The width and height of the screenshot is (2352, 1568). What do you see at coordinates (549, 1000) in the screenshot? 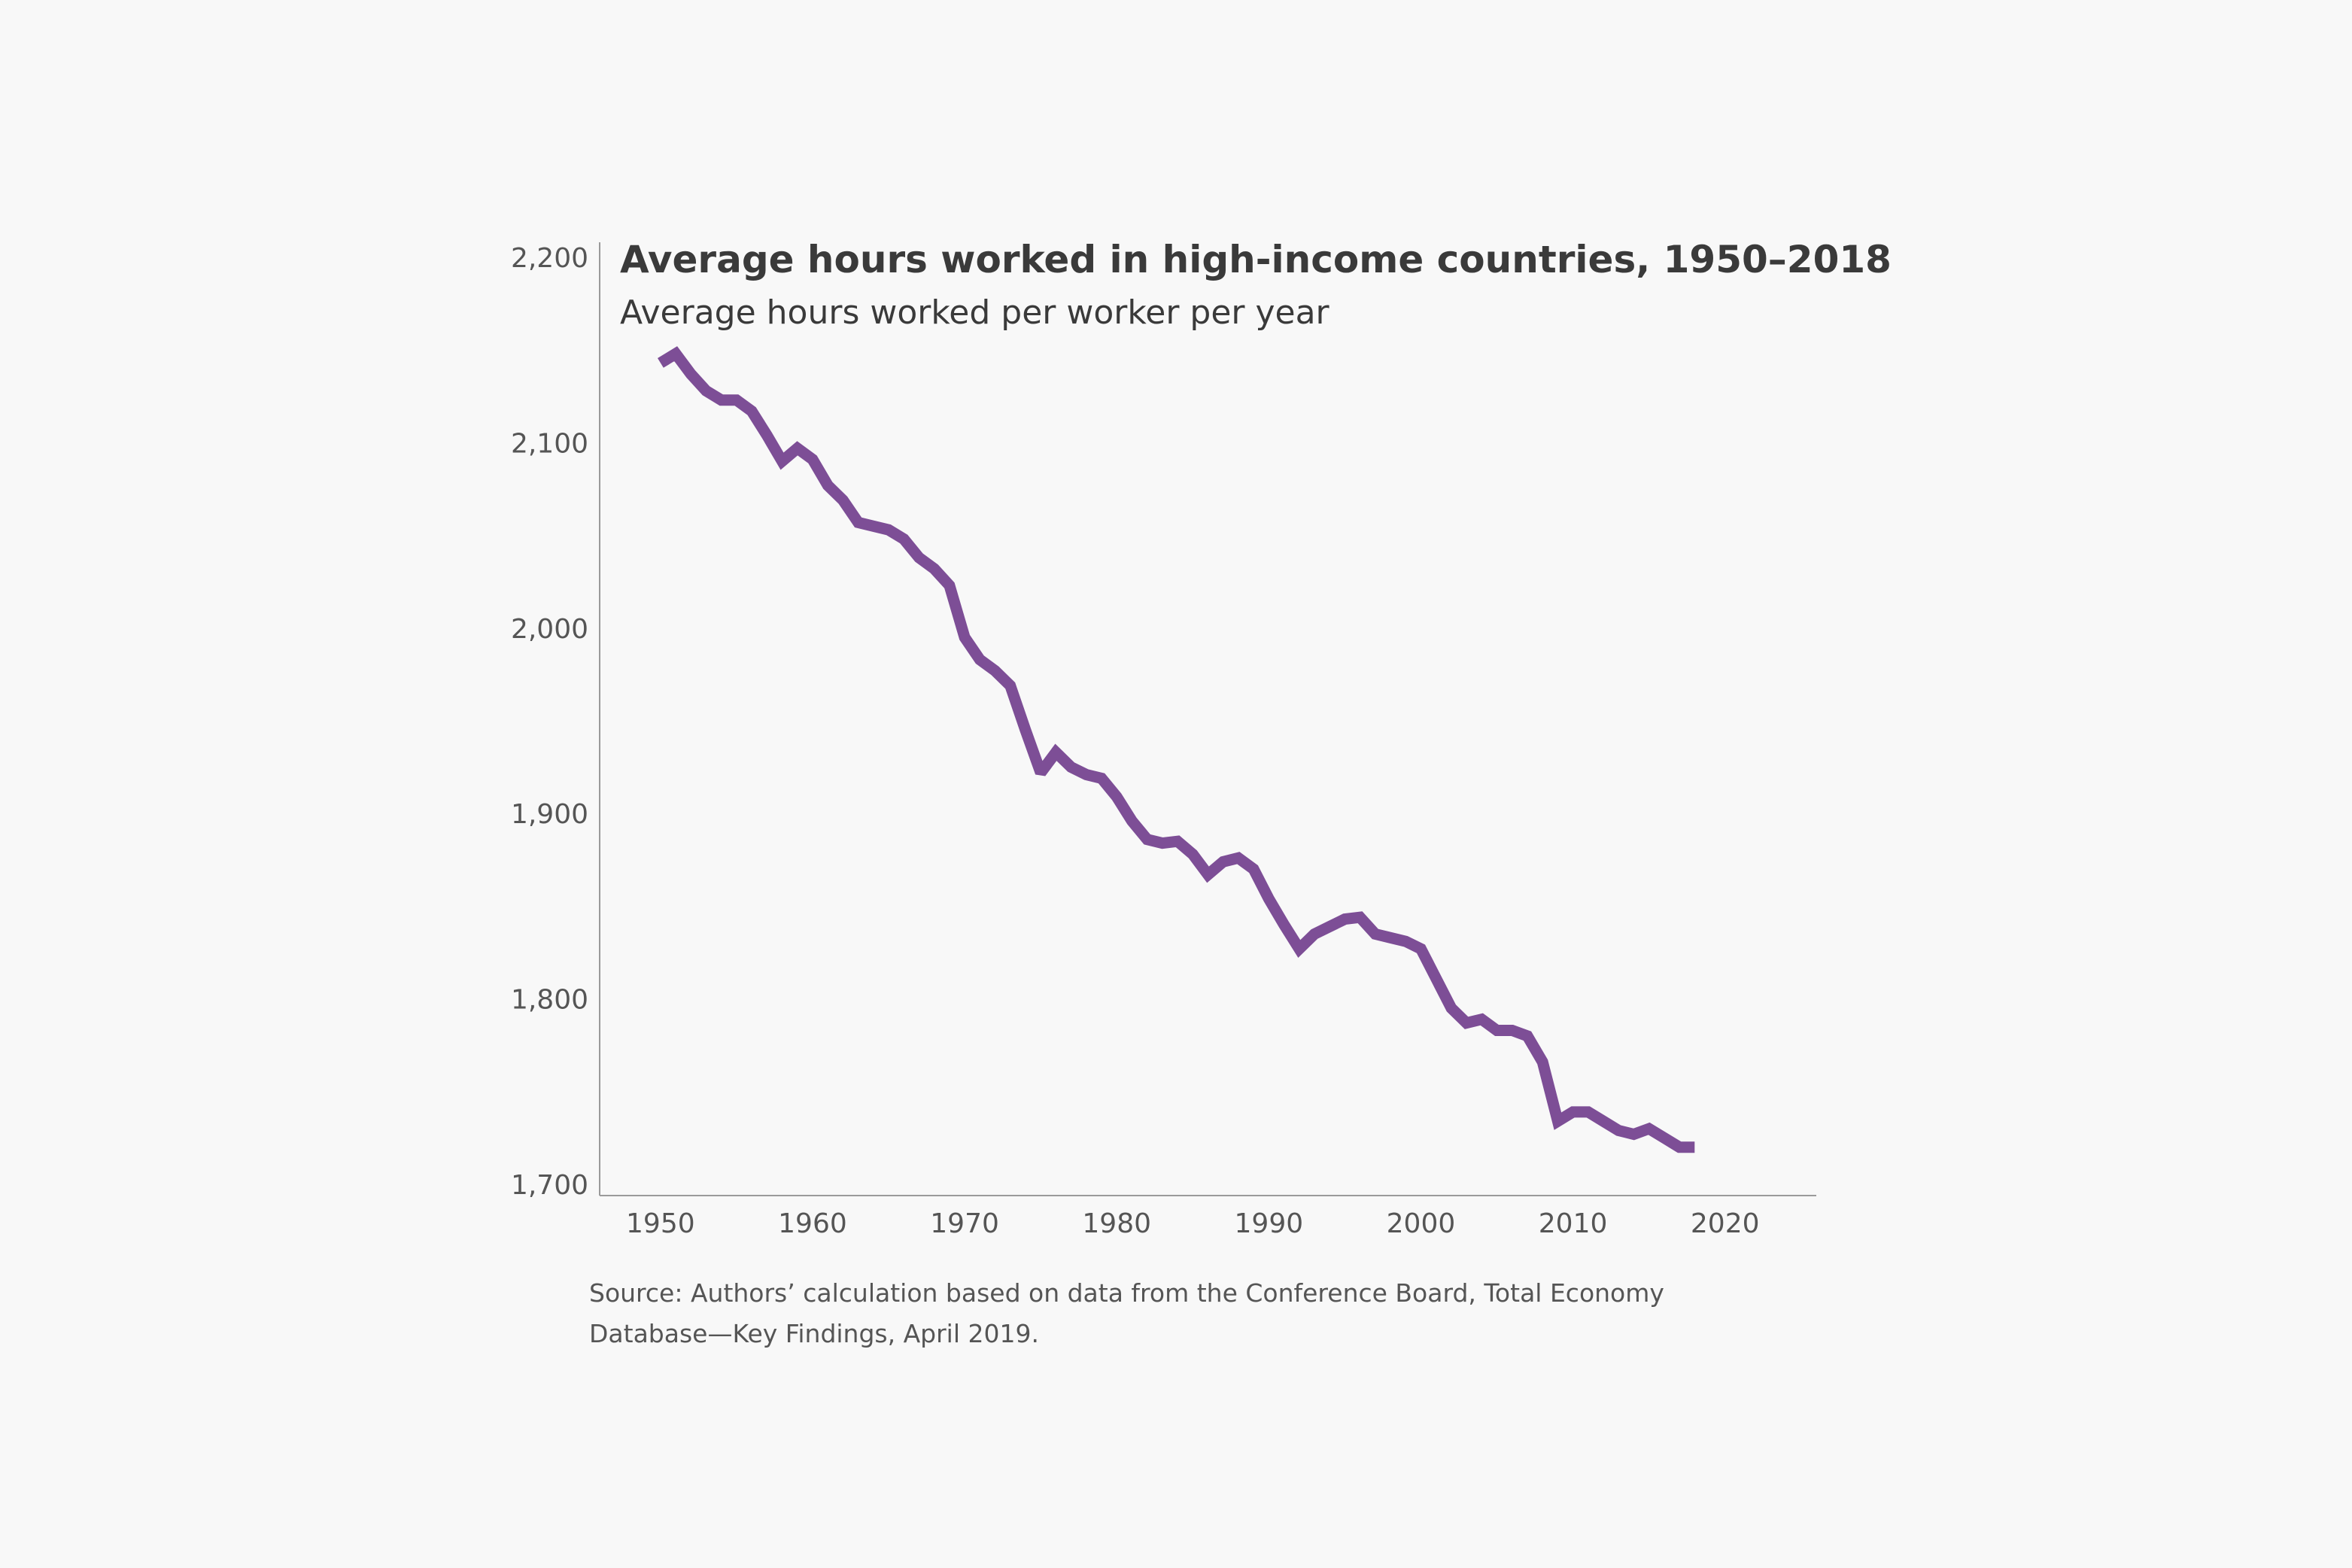
I see `y-tick-label: 1,800` at bounding box center [549, 1000].